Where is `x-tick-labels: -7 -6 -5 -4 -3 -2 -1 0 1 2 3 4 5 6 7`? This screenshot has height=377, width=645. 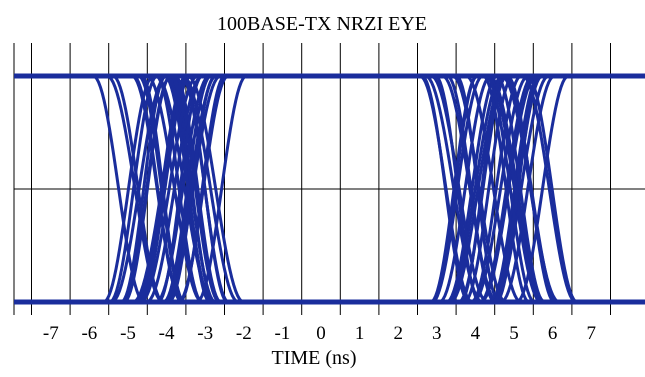
x-tick-labels: -7 -6 -5 -4 -3 -2 -1 0 1 2 3 4 5 6 7 is located at coordinates (319, 333).